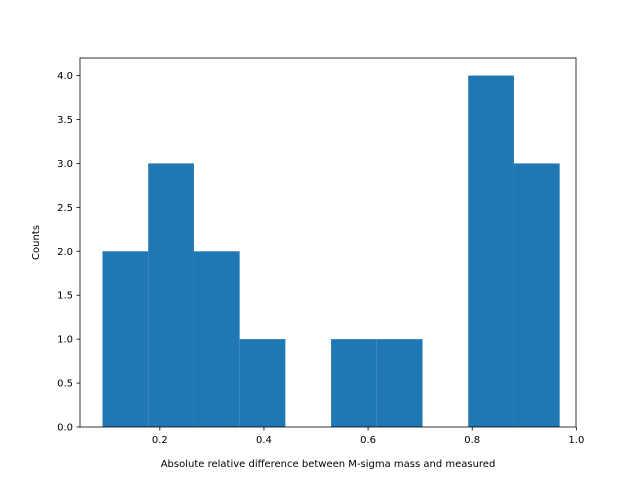 The height and width of the screenshot is (480, 640). What do you see at coordinates (65, 252) in the screenshot?
I see `y-tick-label: 2.0` at bounding box center [65, 252].